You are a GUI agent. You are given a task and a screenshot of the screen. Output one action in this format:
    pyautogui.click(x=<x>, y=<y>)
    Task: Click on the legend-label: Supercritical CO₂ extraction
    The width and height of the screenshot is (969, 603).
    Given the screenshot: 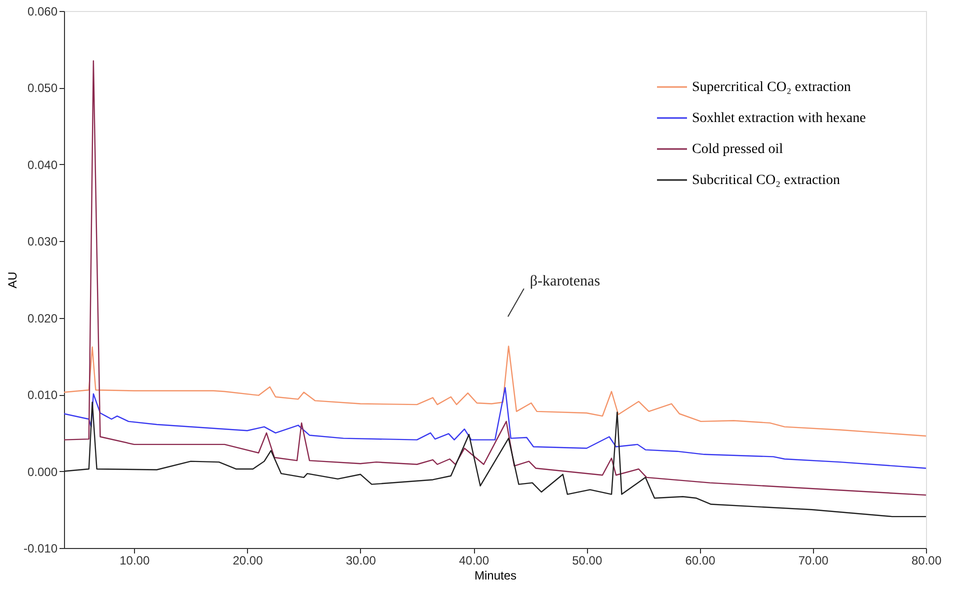 What is the action you would take?
    pyautogui.click(x=771, y=87)
    